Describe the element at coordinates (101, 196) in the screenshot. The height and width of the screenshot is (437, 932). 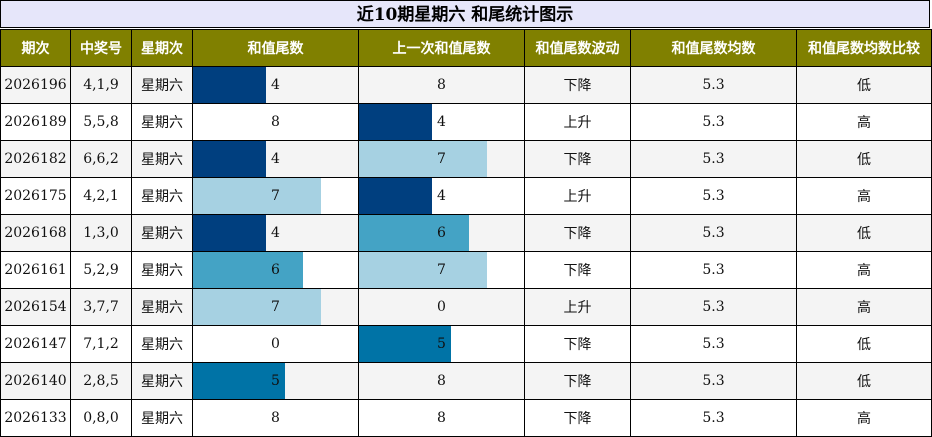
I see `cell-numbers: 4,2,1` at that location.